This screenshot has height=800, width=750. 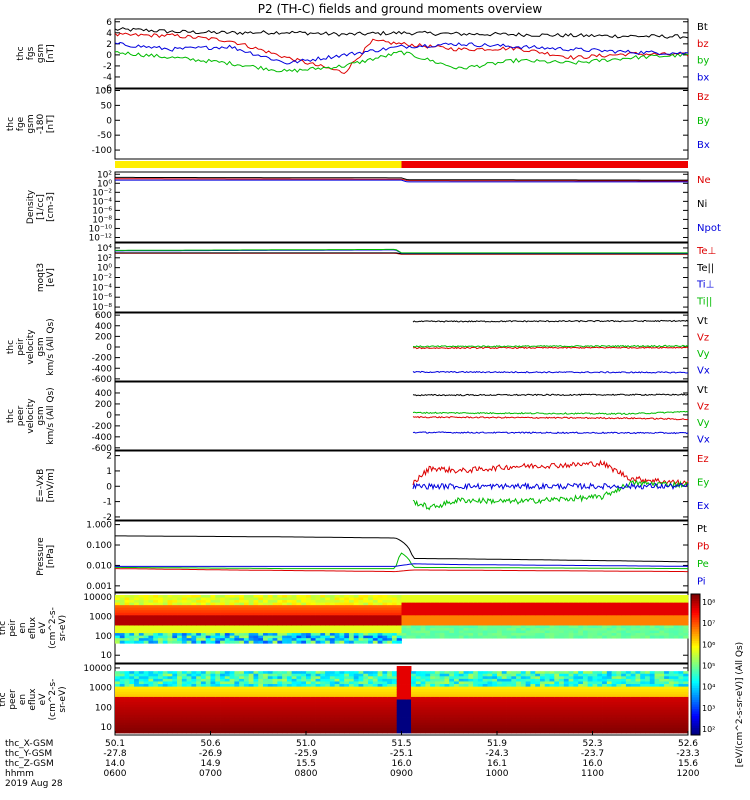 What do you see at coordinates (702, 321) in the screenshot?
I see `legend-label: Vt` at bounding box center [702, 321].